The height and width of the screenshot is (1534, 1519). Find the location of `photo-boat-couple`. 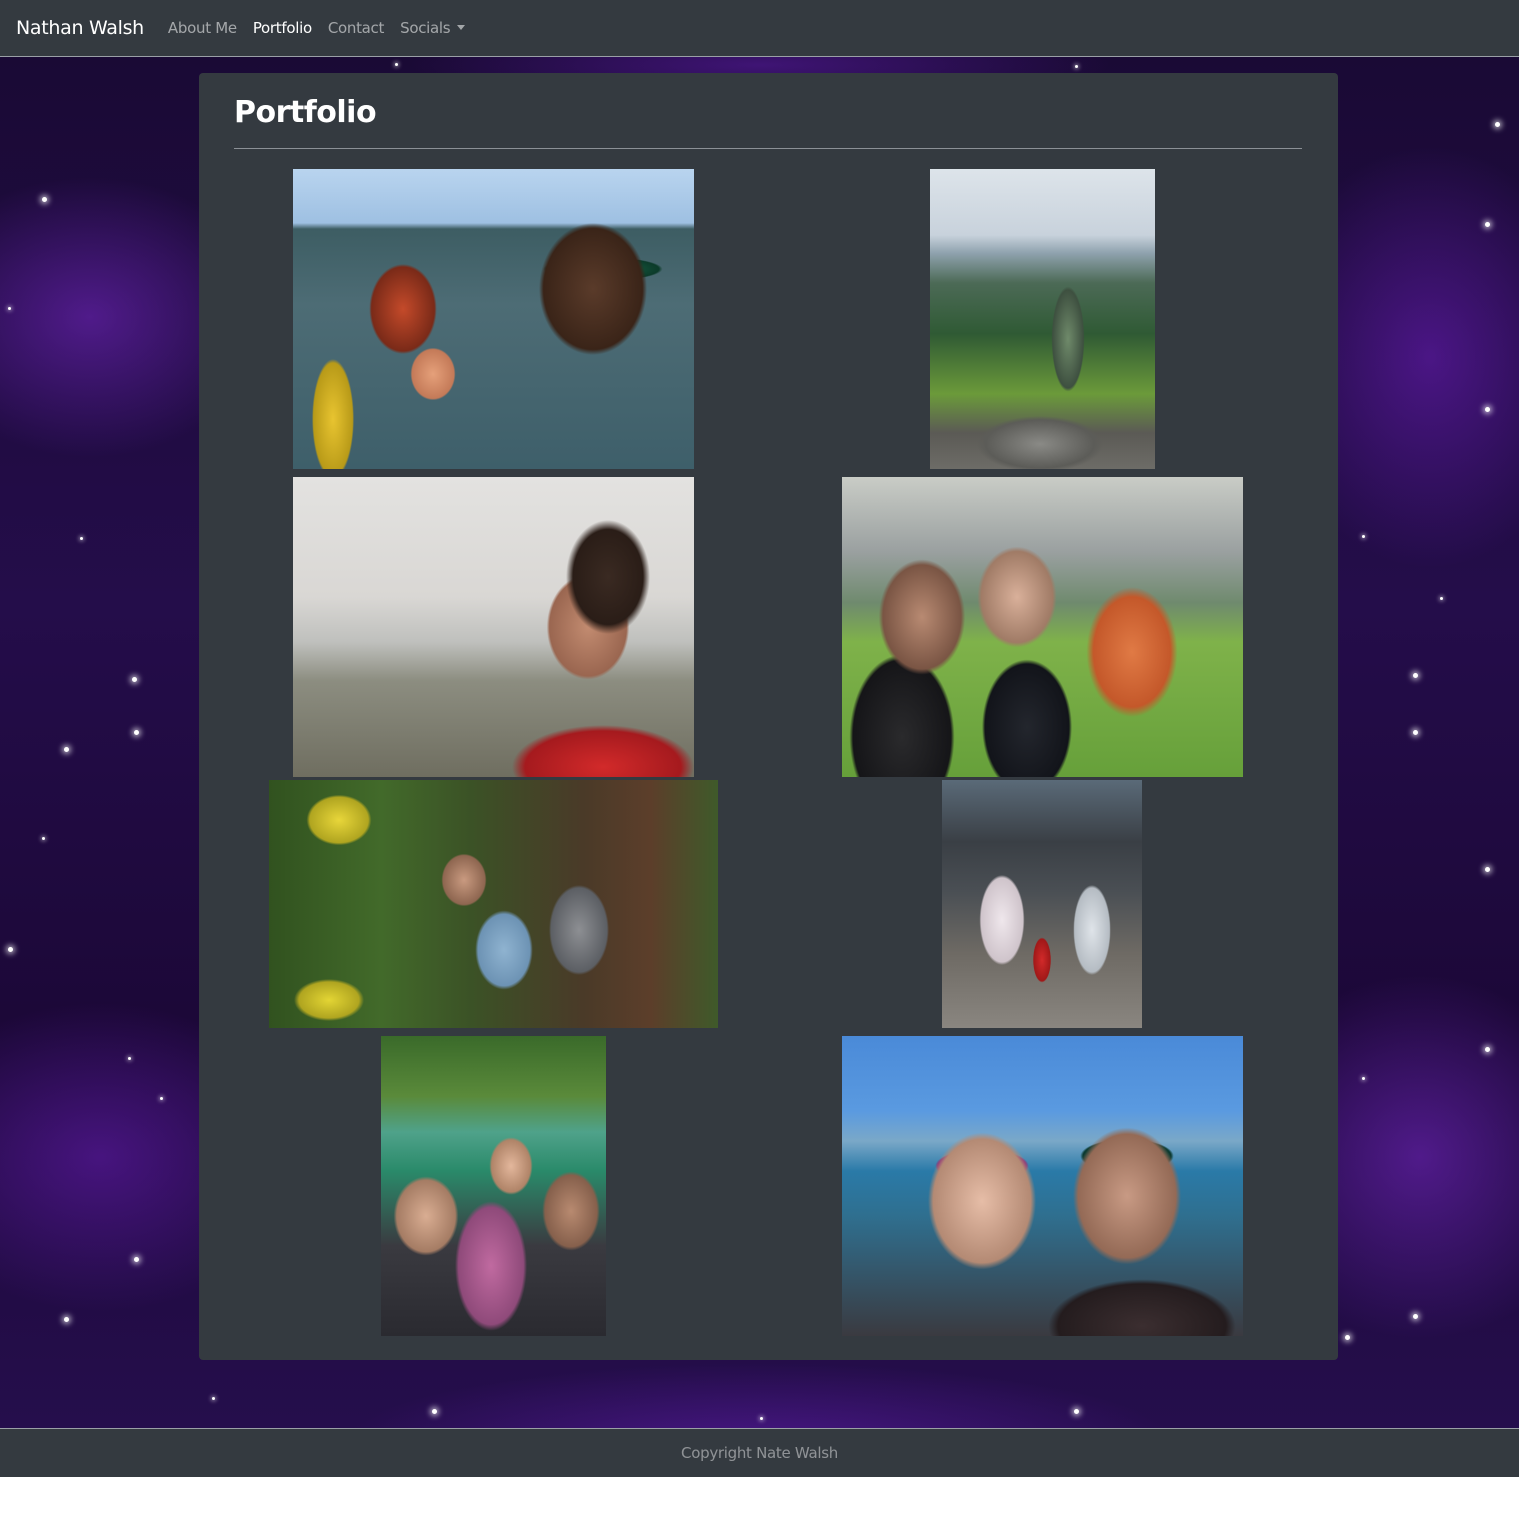

photo-boat-couple is located at coordinates (1042, 1186).